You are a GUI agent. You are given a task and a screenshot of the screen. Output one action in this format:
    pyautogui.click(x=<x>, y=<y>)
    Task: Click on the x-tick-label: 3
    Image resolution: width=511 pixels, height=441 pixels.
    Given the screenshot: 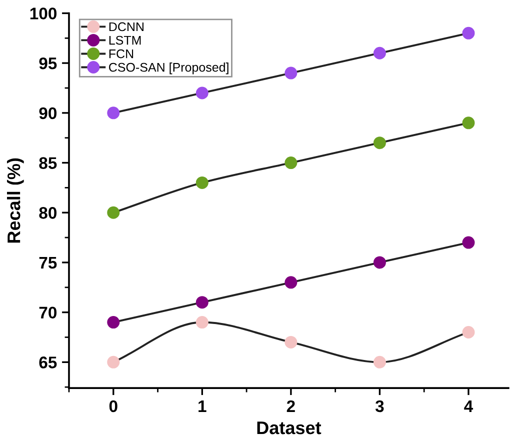 What is the action you would take?
    pyautogui.click(x=379, y=406)
    